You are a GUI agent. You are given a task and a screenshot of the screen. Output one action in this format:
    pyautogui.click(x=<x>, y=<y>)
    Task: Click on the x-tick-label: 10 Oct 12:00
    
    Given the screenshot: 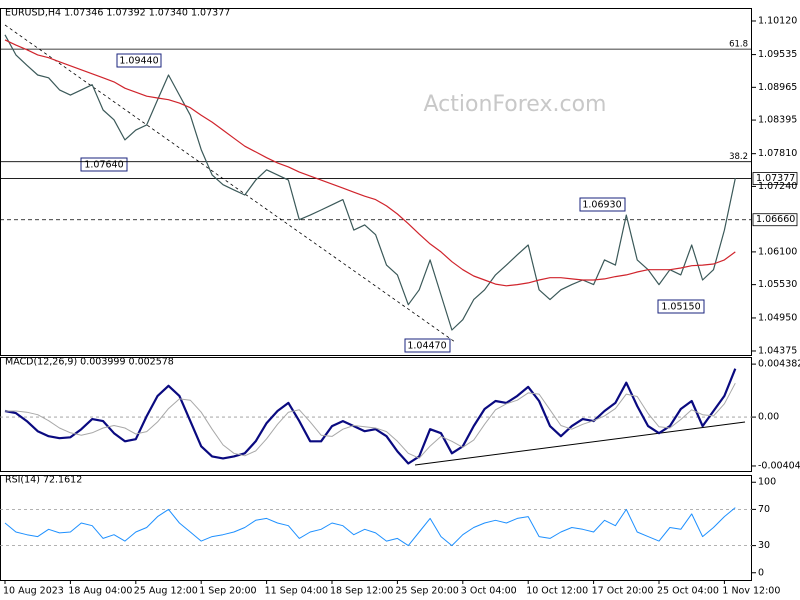 What is the action you would take?
    pyautogui.click(x=557, y=591)
    